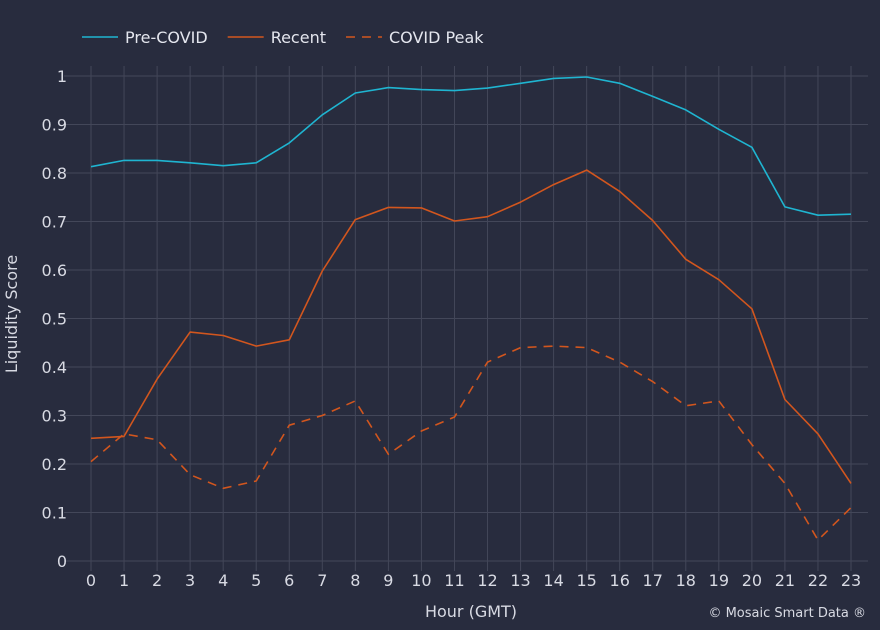 This screenshot has height=630, width=880. What do you see at coordinates (586, 580) in the screenshot?
I see `x-tick-label: 15` at bounding box center [586, 580].